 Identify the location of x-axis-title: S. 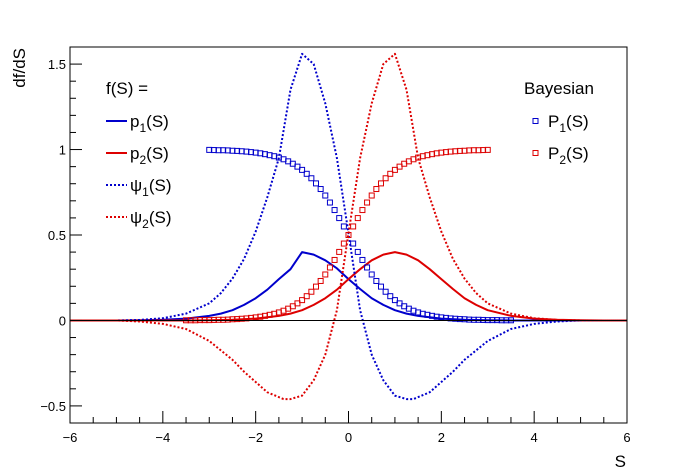
(620, 461).